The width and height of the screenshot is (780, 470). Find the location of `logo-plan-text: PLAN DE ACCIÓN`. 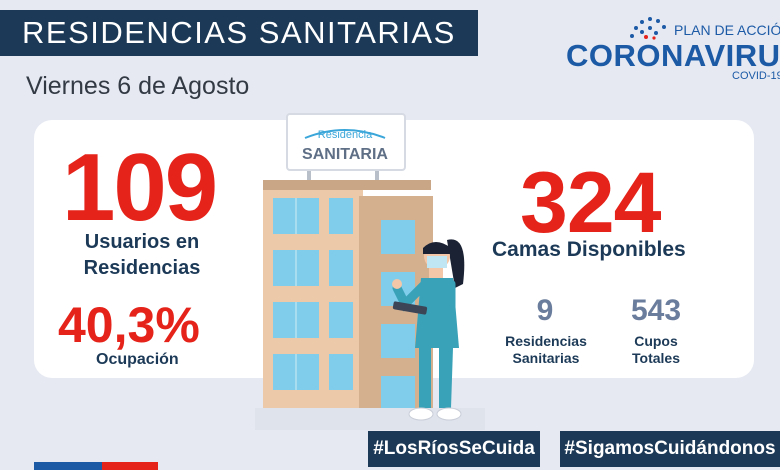

logo-plan-text: PLAN DE ACCIÓN is located at coordinates (727, 30).